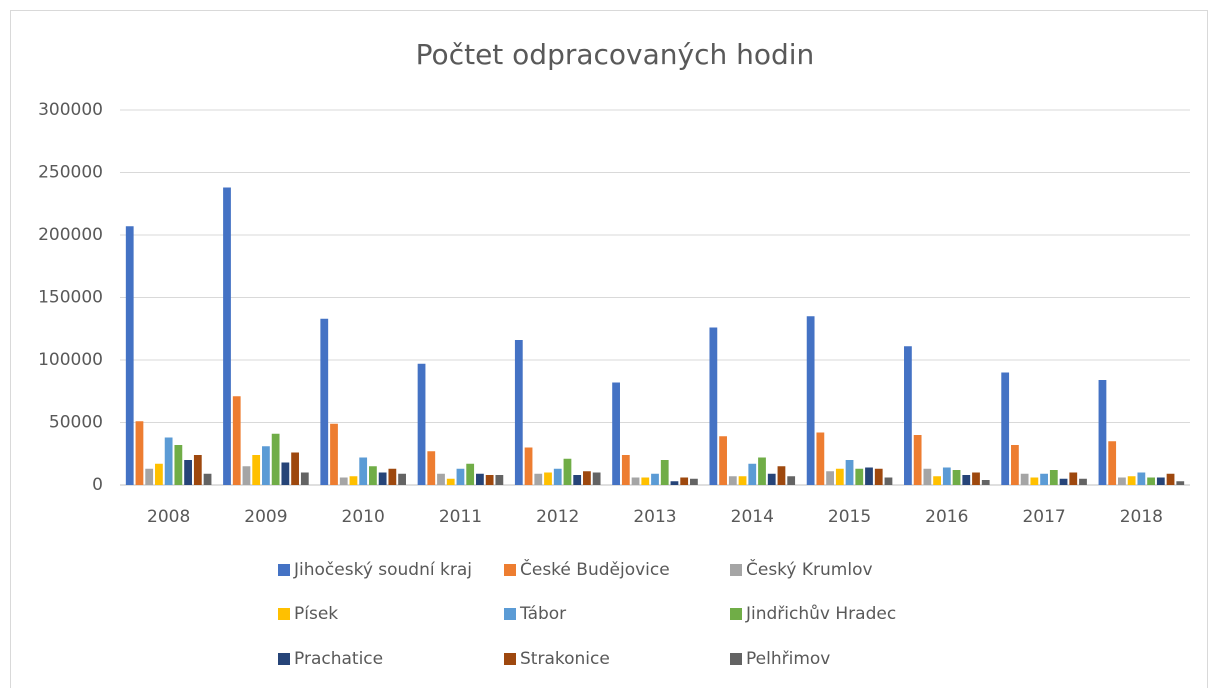 The image size is (1210, 688). I want to click on y-tick-label: 100000, so click(70, 360).